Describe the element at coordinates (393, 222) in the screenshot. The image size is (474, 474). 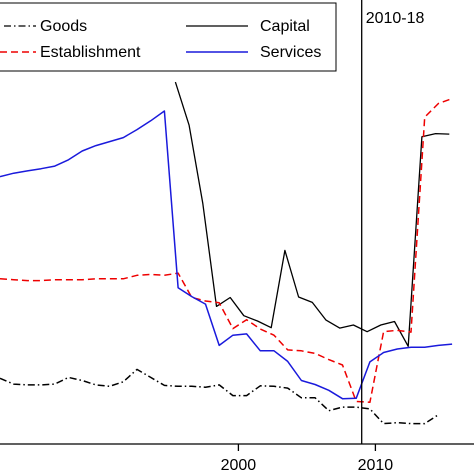
I see `annotation-layer: 2010-18` at that location.